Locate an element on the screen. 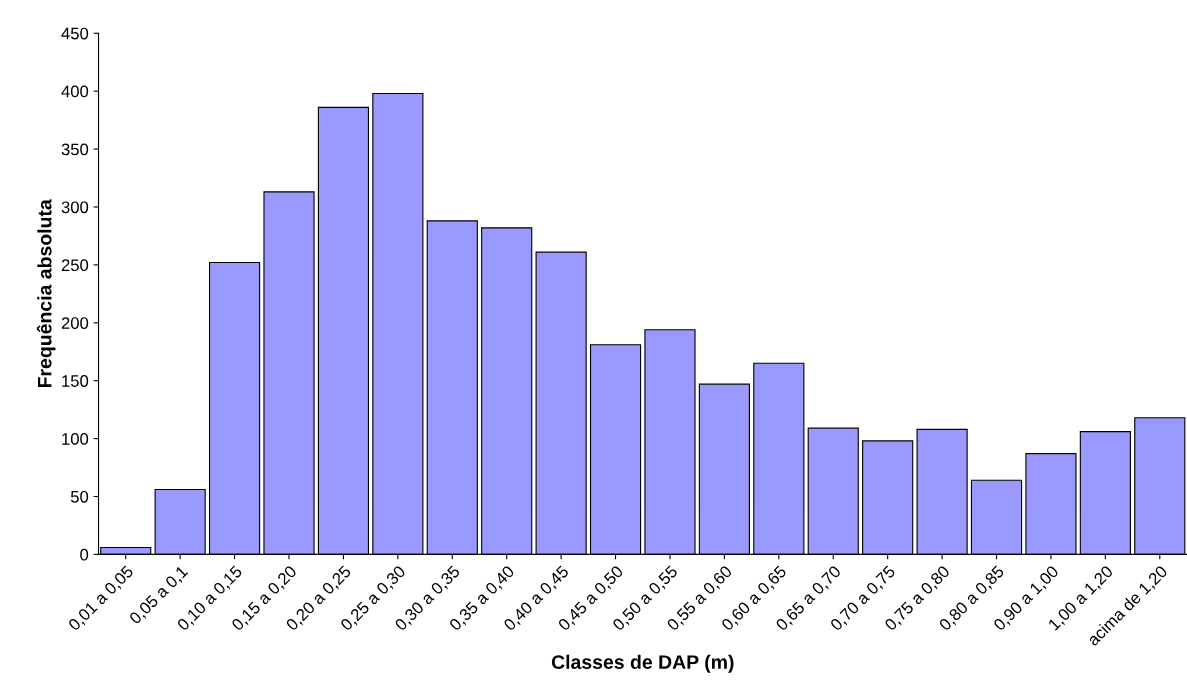  y-tick-label: 0 is located at coordinates (84, 554).